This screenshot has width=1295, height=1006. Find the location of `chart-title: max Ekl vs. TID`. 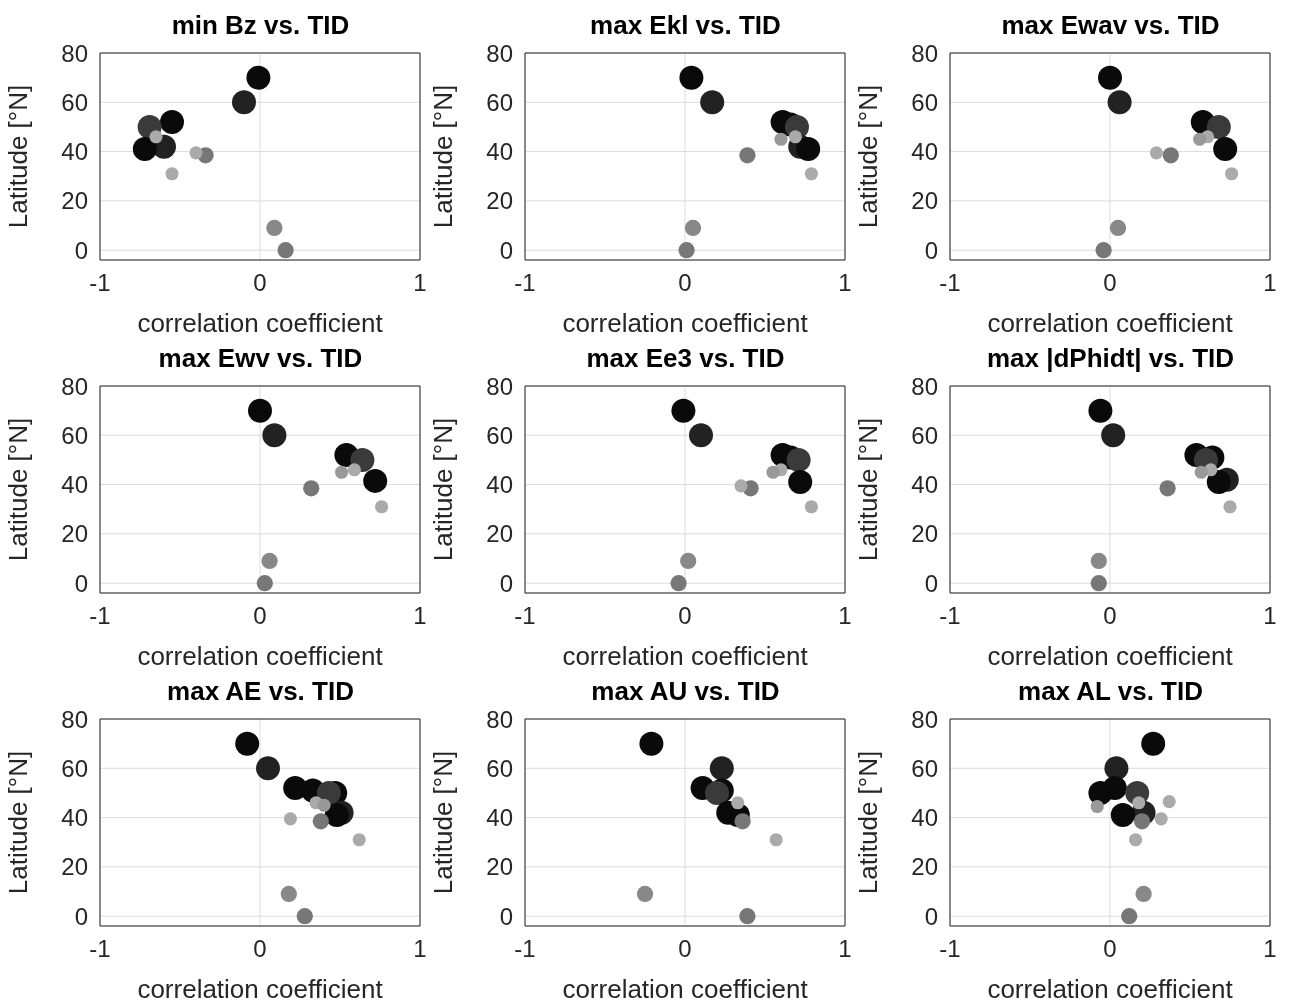

chart-title: max Ekl vs. TID is located at coordinates (685, 25).